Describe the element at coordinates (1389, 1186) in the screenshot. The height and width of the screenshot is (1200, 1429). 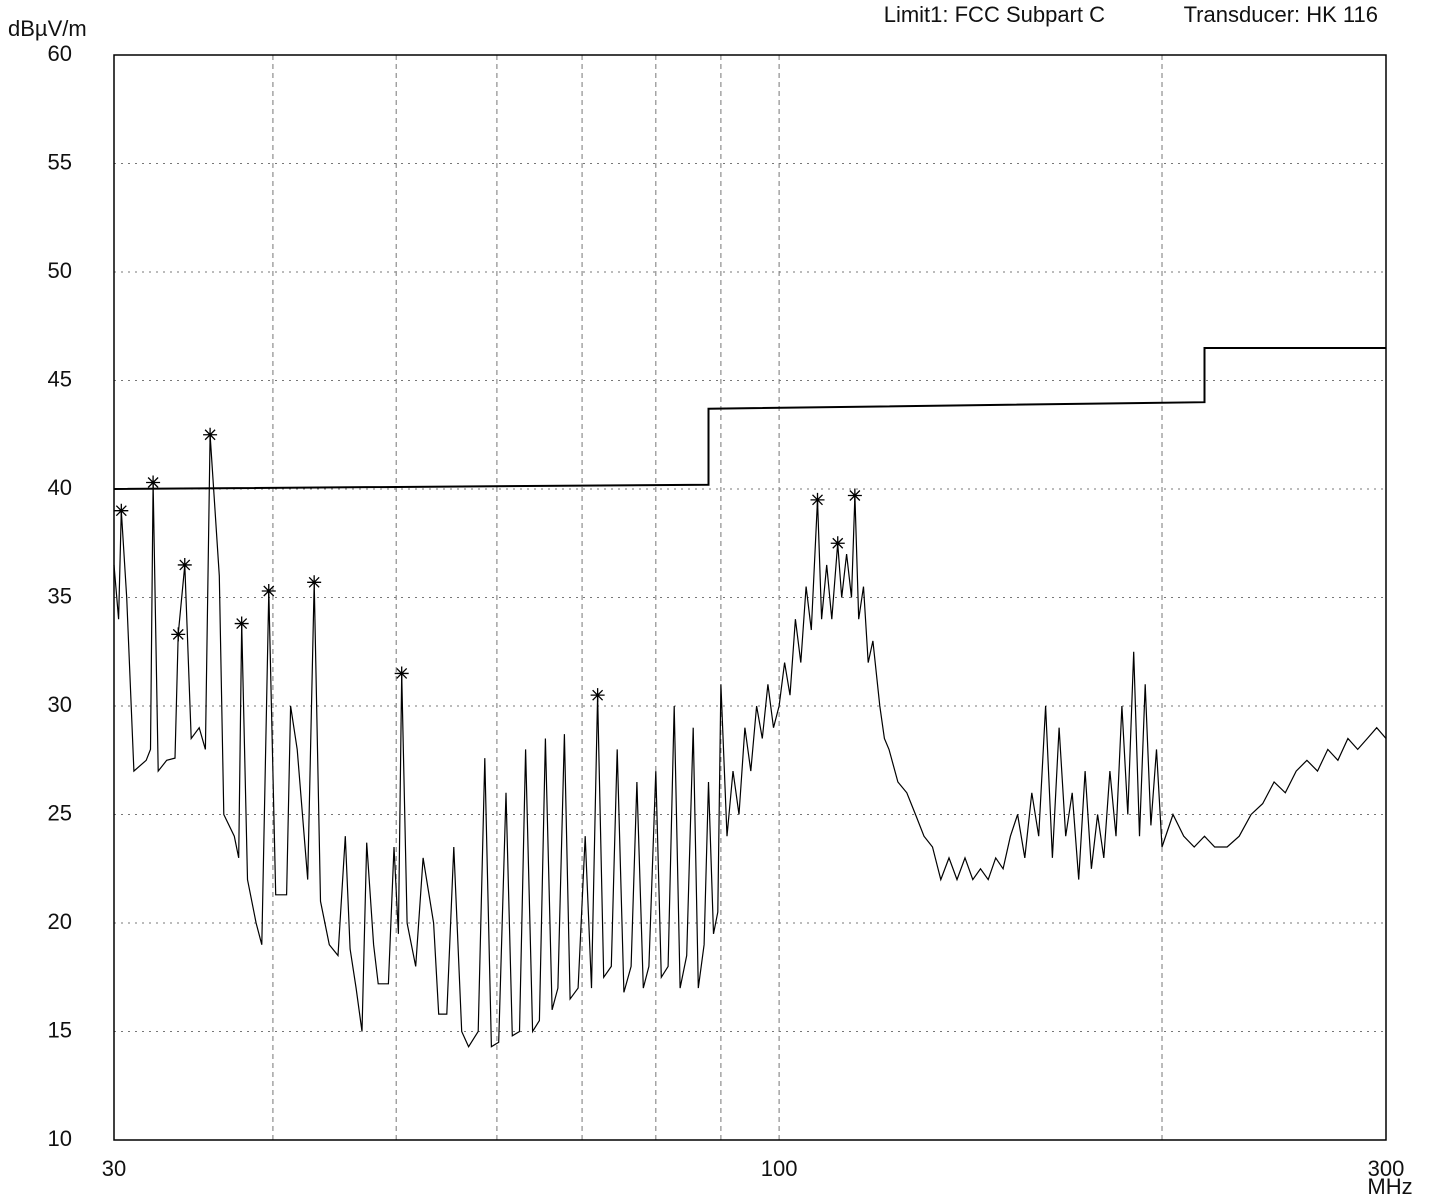
I see `x-unit: MHz` at that location.